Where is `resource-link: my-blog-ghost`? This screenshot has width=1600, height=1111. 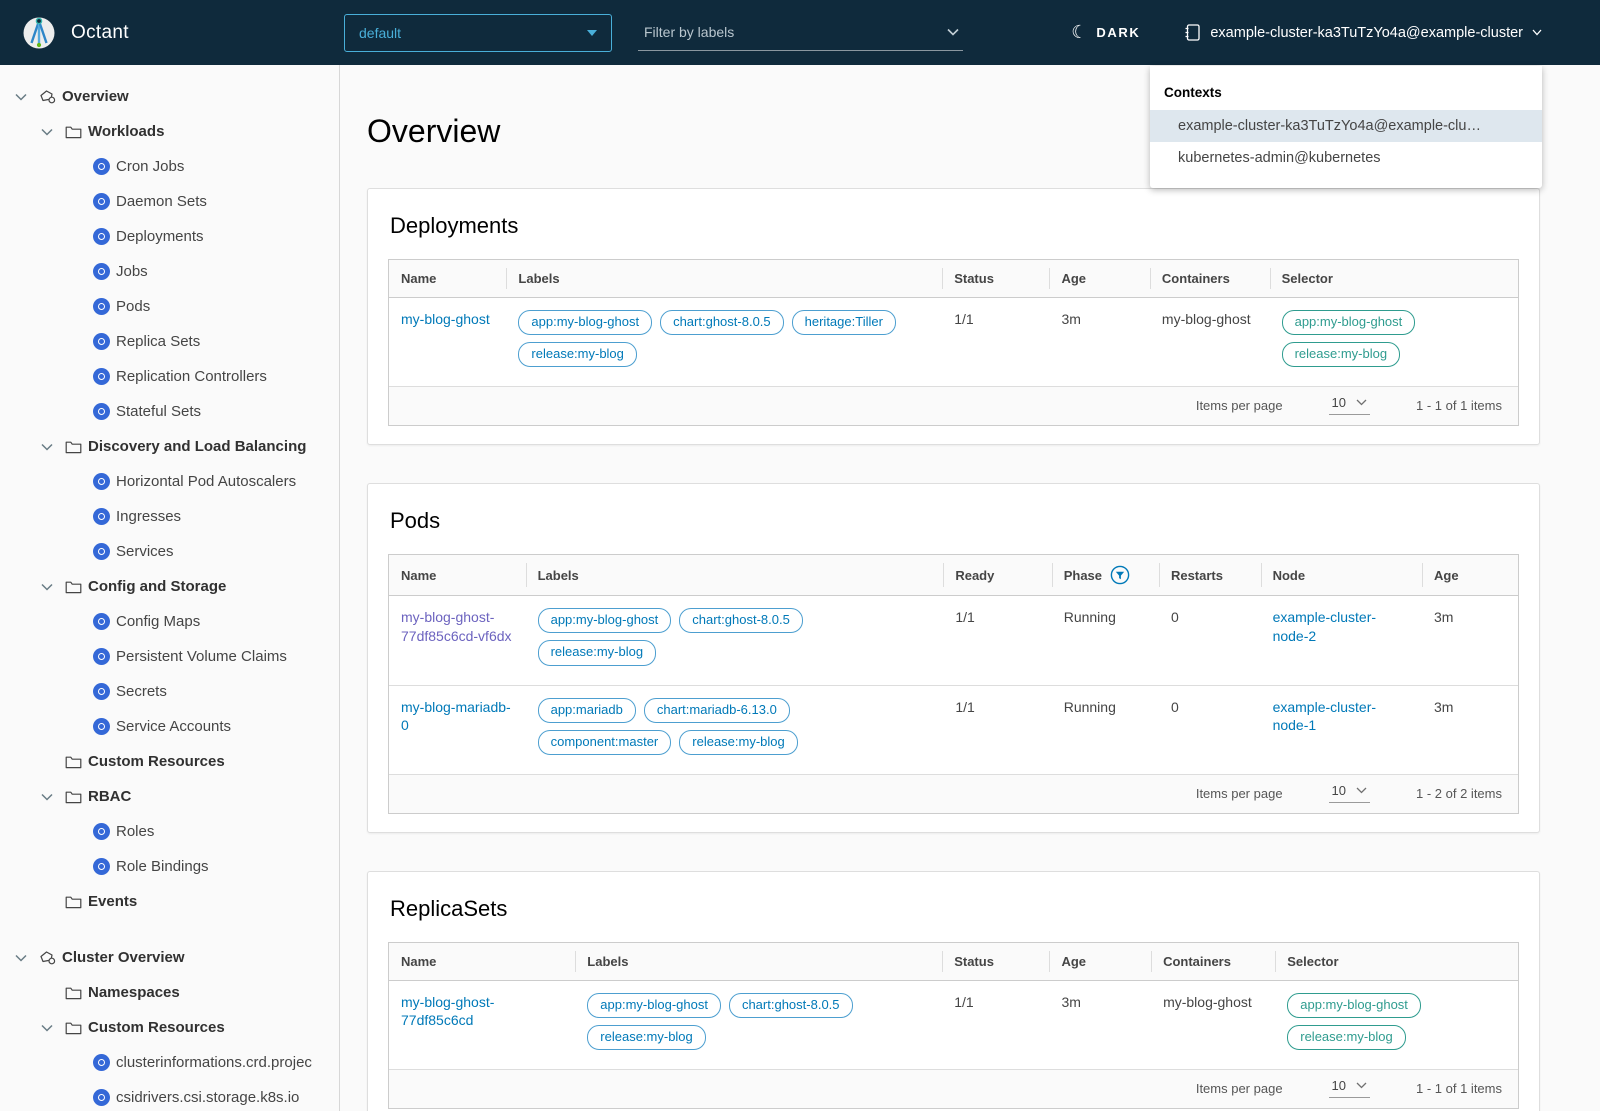 resource-link: my-blog-ghost is located at coordinates (445, 318).